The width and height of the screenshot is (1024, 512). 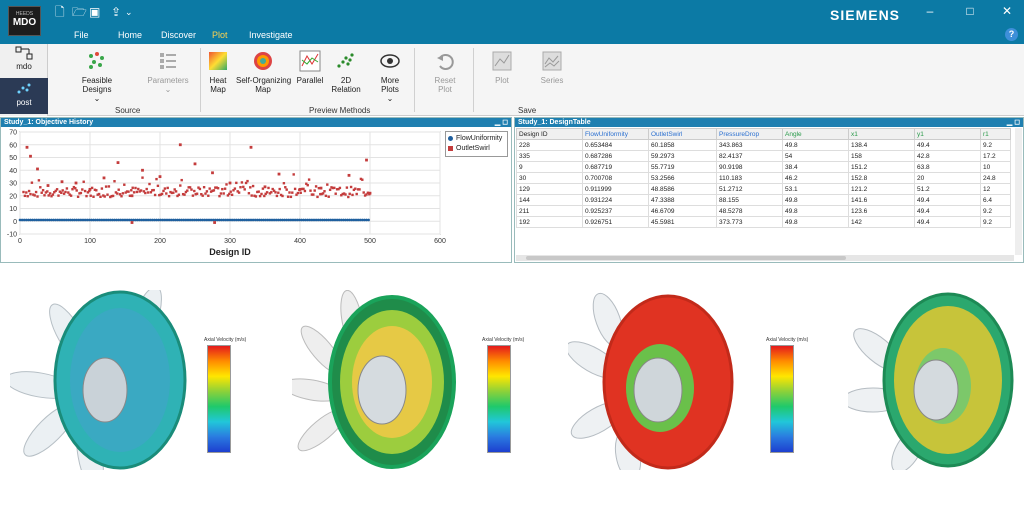 I want to click on new-file-icon: 🗋, so click(x=60, y=12).